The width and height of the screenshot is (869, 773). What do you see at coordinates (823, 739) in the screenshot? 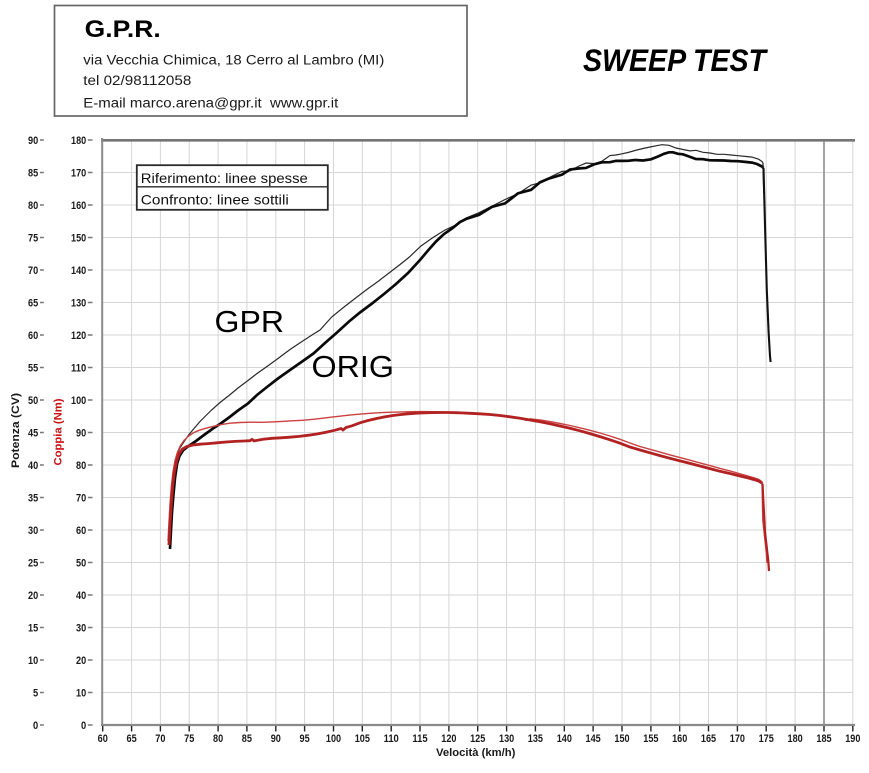
I see `svg-text: 185` at bounding box center [823, 739].